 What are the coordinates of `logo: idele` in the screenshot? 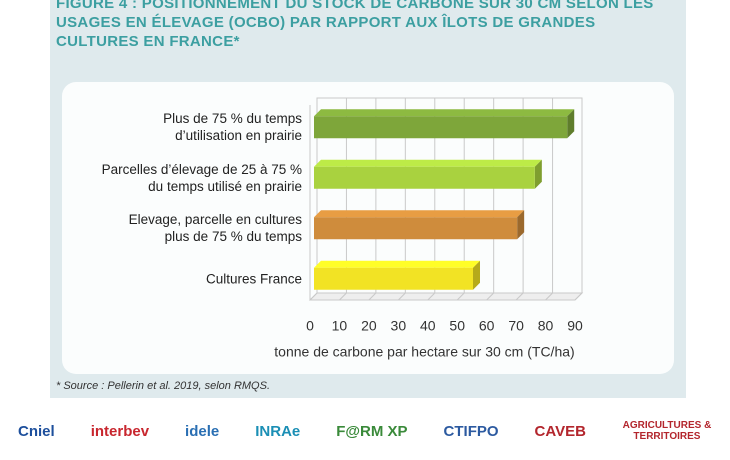 It's located at (202, 431).